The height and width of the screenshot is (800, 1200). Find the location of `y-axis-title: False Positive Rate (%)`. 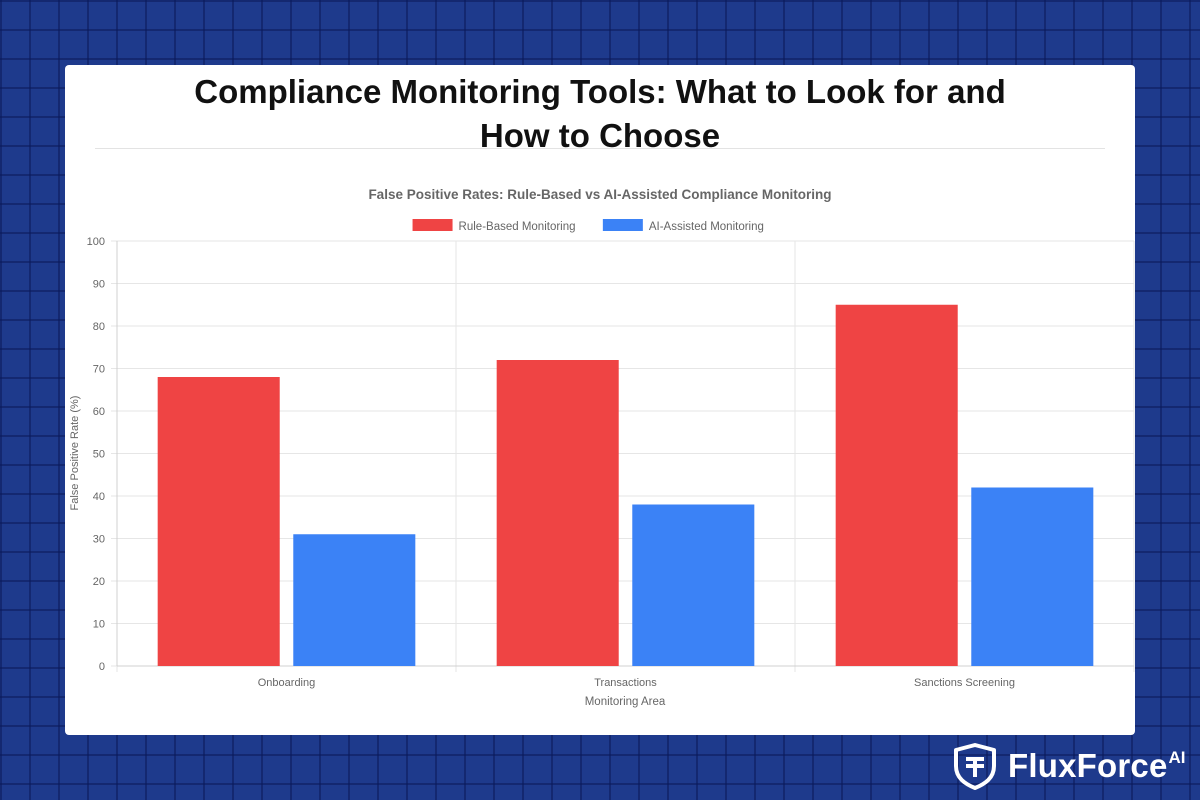

y-axis-title: False Positive Rate (%) is located at coordinates (75, 453).